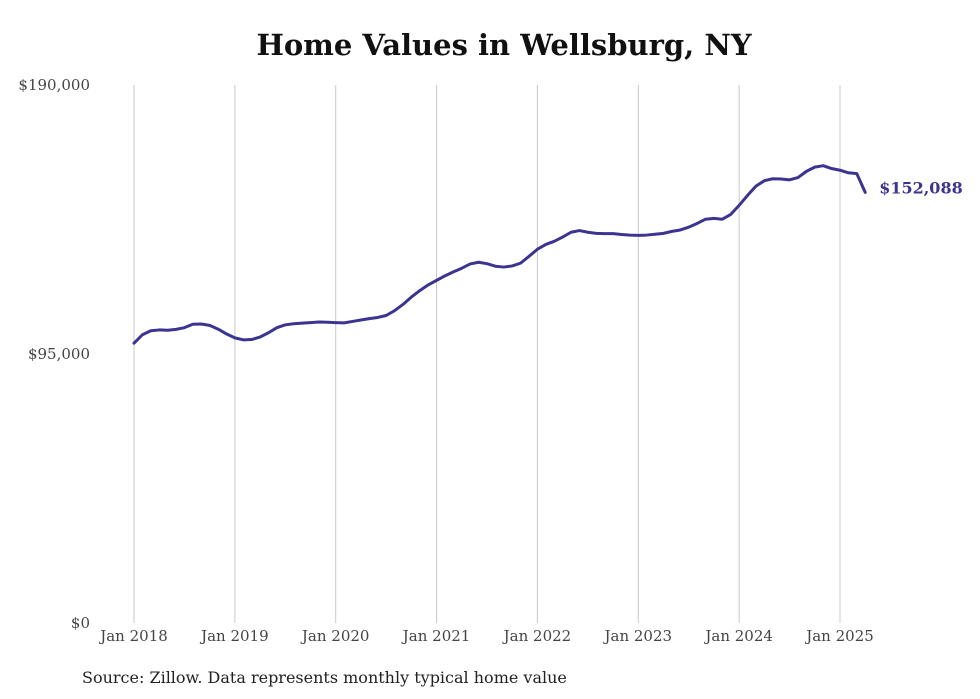 Image resolution: width=980 pixels, height=699 pixels. Describe the element at coordinates (80, 623) in the screenshot. I see `y-tick-label-0: $0` at that location.